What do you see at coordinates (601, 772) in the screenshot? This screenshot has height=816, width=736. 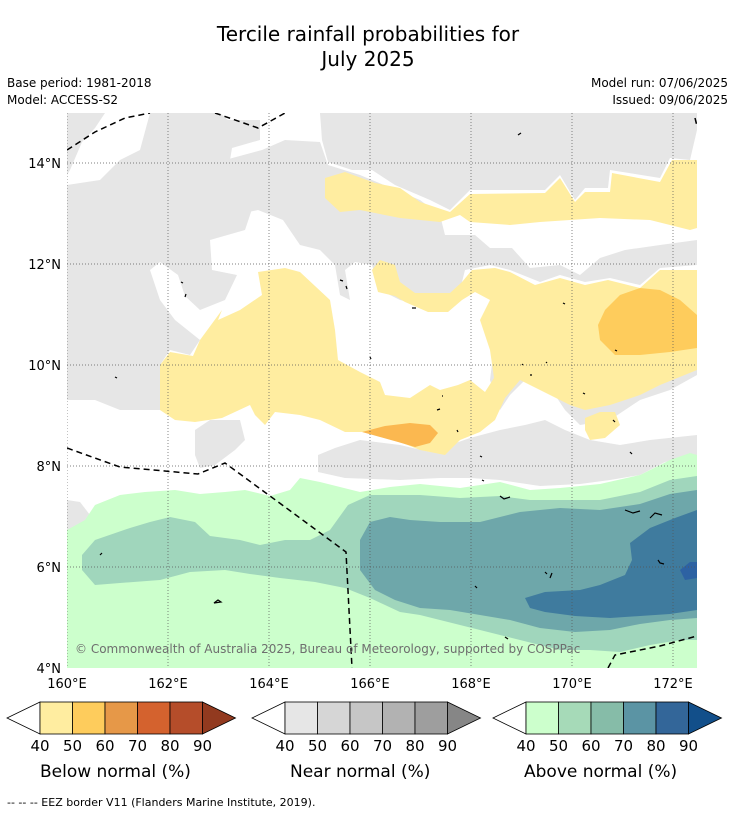 I see `above-normal-legend-label: Above normal (%)` at bounding box center [601, 772].